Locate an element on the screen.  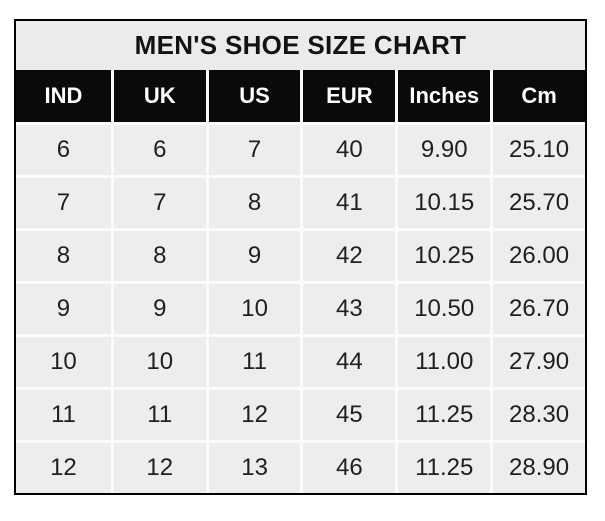
table-row: 6 6 7 40 9.90 25.10 is located at coordinates (300, 148).